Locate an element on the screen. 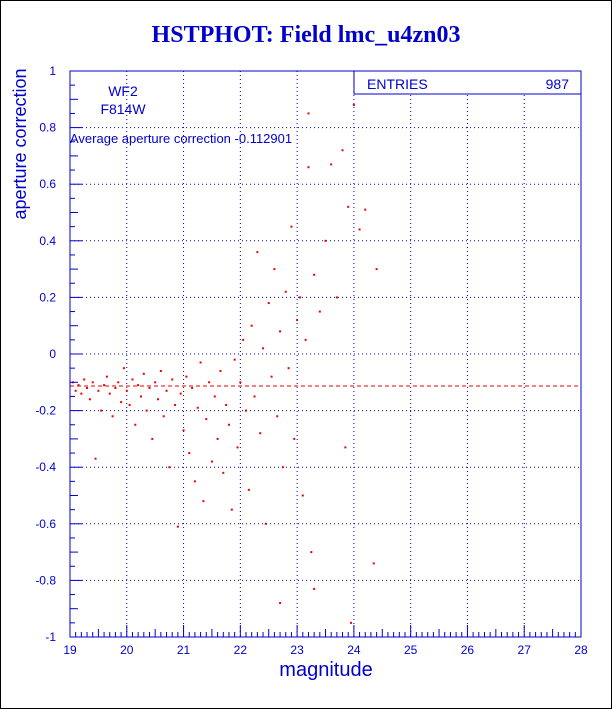  chart-title: HSTPHOT: Field lmc_u4zn03 is located at coordinates (306, 35).